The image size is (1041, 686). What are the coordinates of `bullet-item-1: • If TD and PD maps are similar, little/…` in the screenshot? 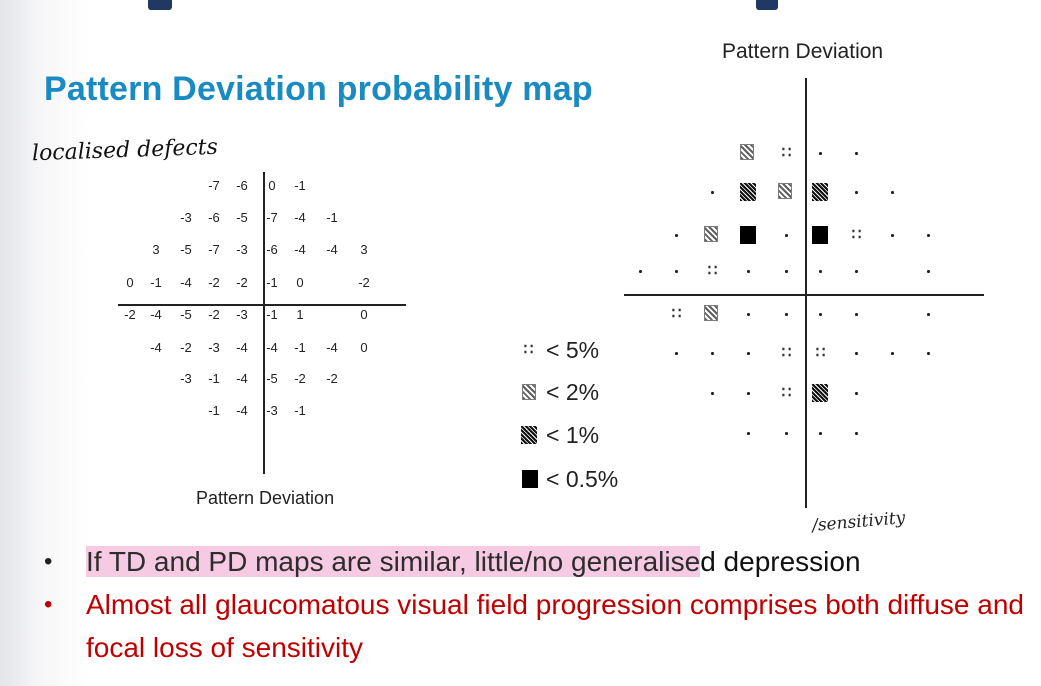 It's located at (539, 561).